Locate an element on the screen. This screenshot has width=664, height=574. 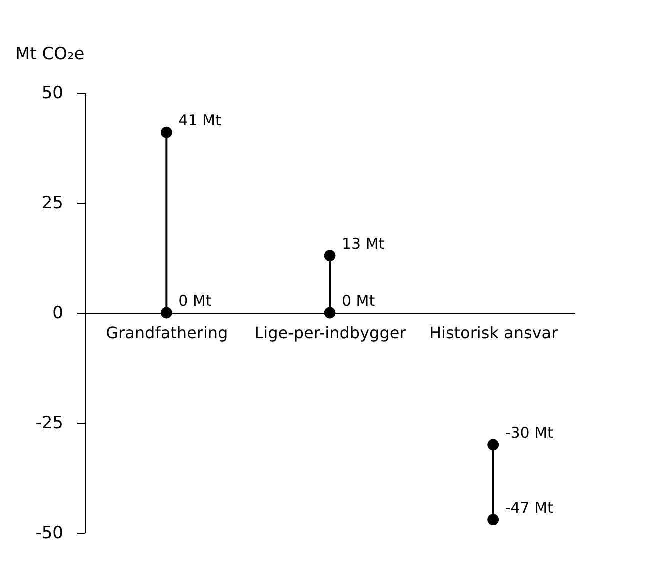
data-label: -30 Mt is located at coordinates (529, 433).